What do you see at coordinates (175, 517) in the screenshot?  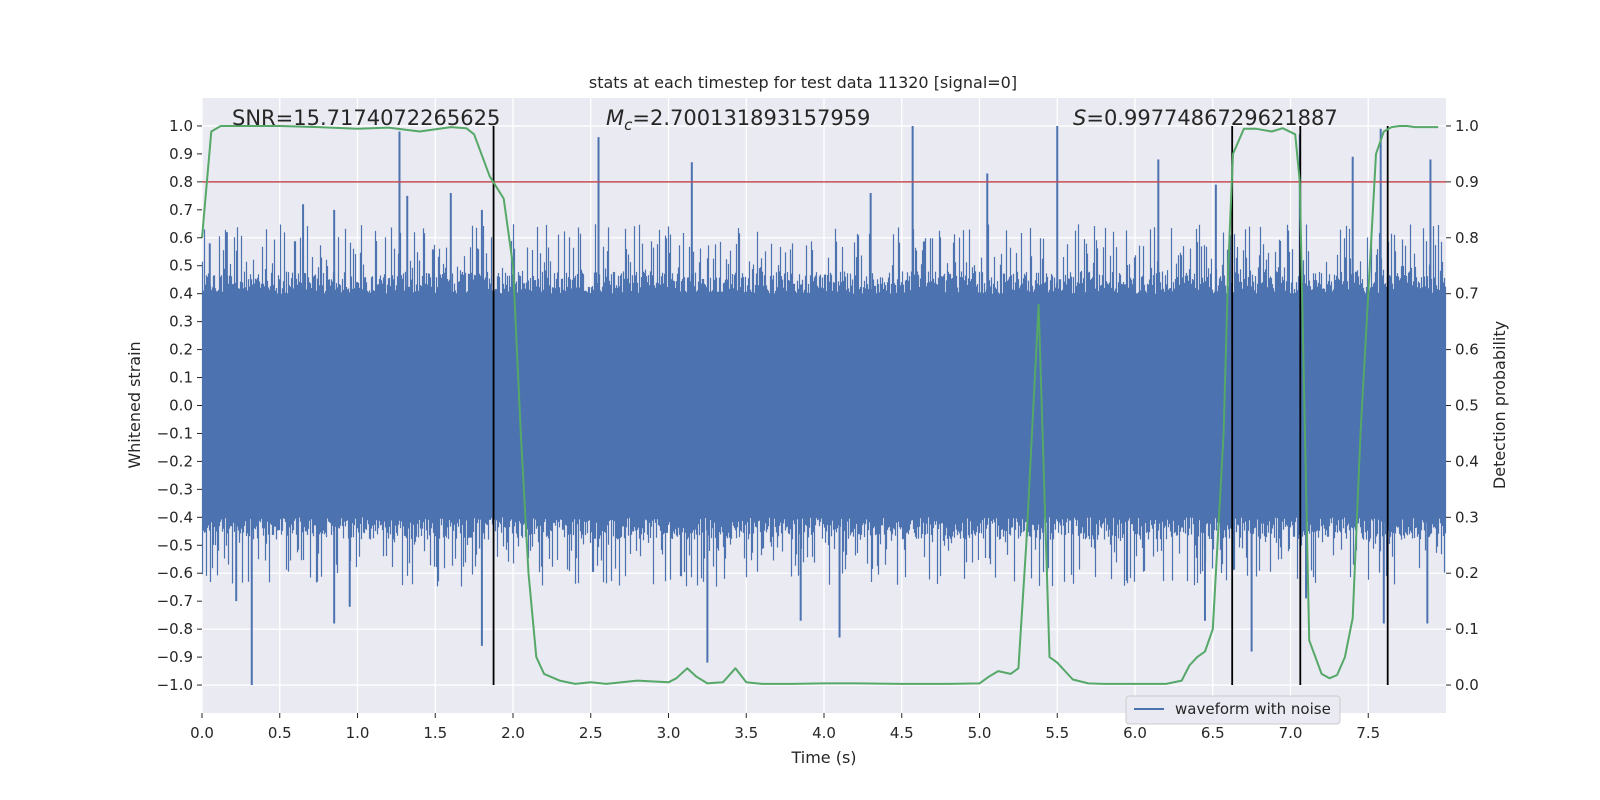 I see `y-tick-label: −0.4` at bounding box center [175, 517].